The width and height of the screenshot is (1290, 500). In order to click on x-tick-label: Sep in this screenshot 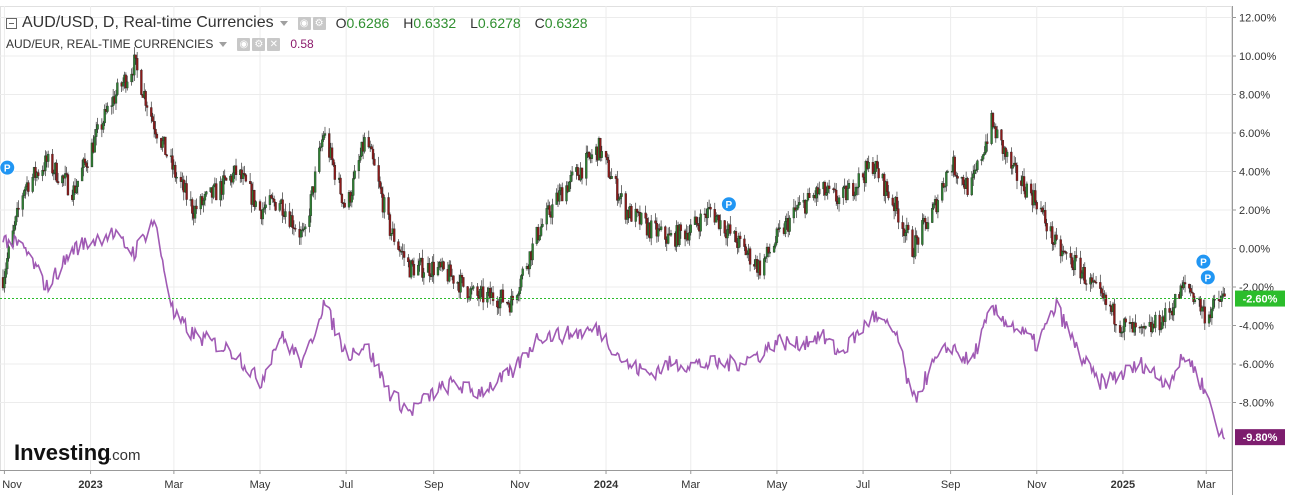, I will do `click(434, 485)`.